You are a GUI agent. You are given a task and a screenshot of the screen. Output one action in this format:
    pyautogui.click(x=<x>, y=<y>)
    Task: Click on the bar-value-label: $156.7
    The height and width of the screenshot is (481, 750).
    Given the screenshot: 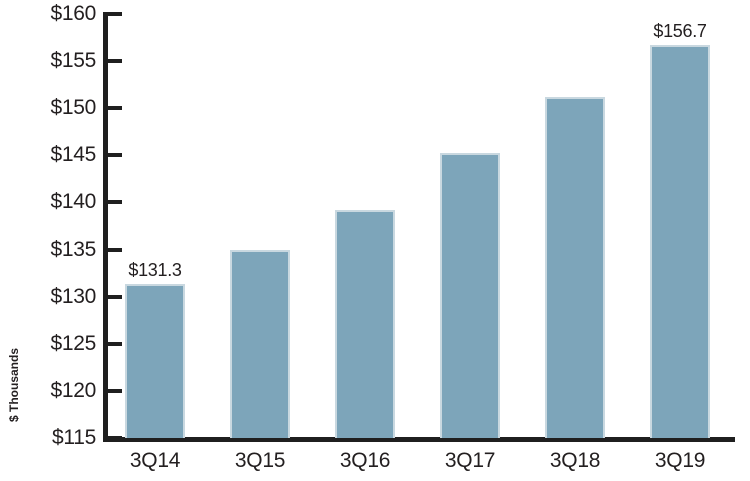 What is the action you would take?
    pyautogui.click(x=680, y=31)
    